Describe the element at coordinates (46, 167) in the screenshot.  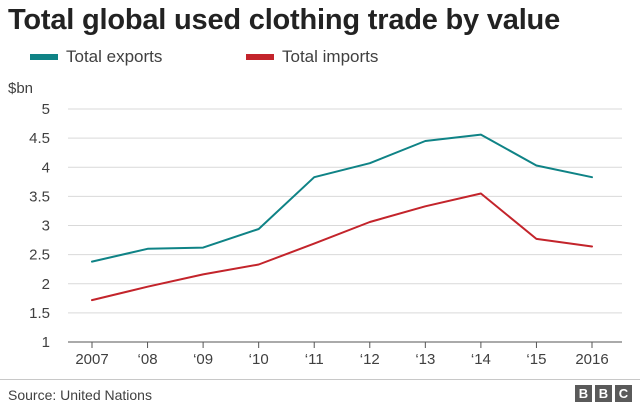
I see `y-tick-label: 4` at that location.